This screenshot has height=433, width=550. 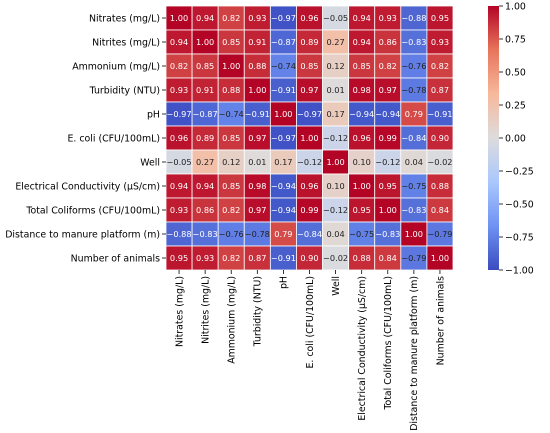 I want to click on cell-value-label: 0.04, so click(x=414, y=162).